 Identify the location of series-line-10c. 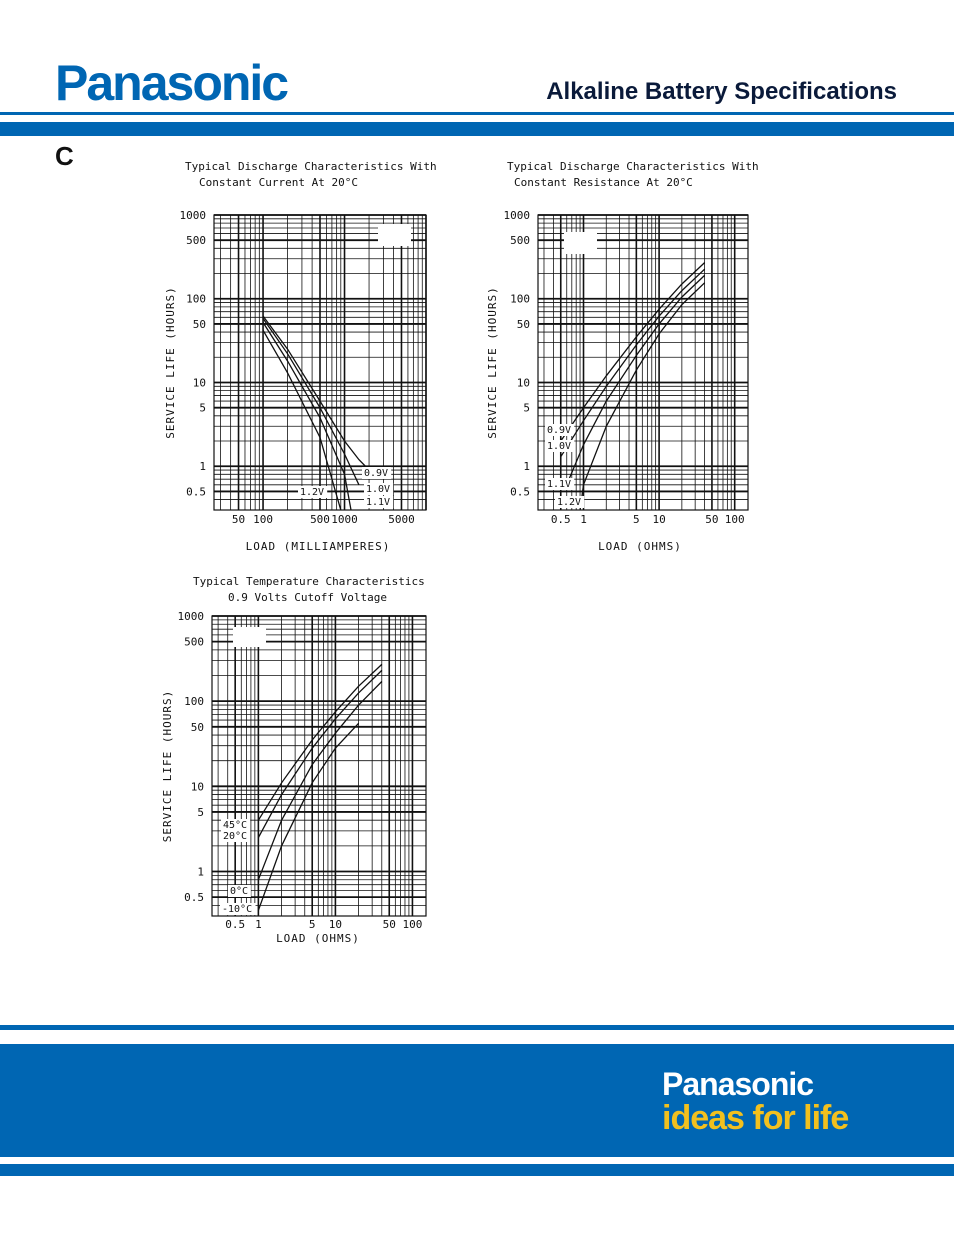
(308, 816).